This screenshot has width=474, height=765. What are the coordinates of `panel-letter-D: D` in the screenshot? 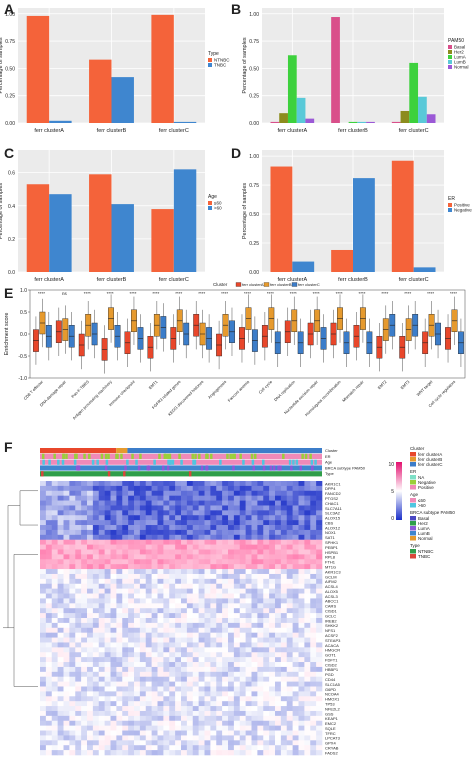 It's located at (236, 153).